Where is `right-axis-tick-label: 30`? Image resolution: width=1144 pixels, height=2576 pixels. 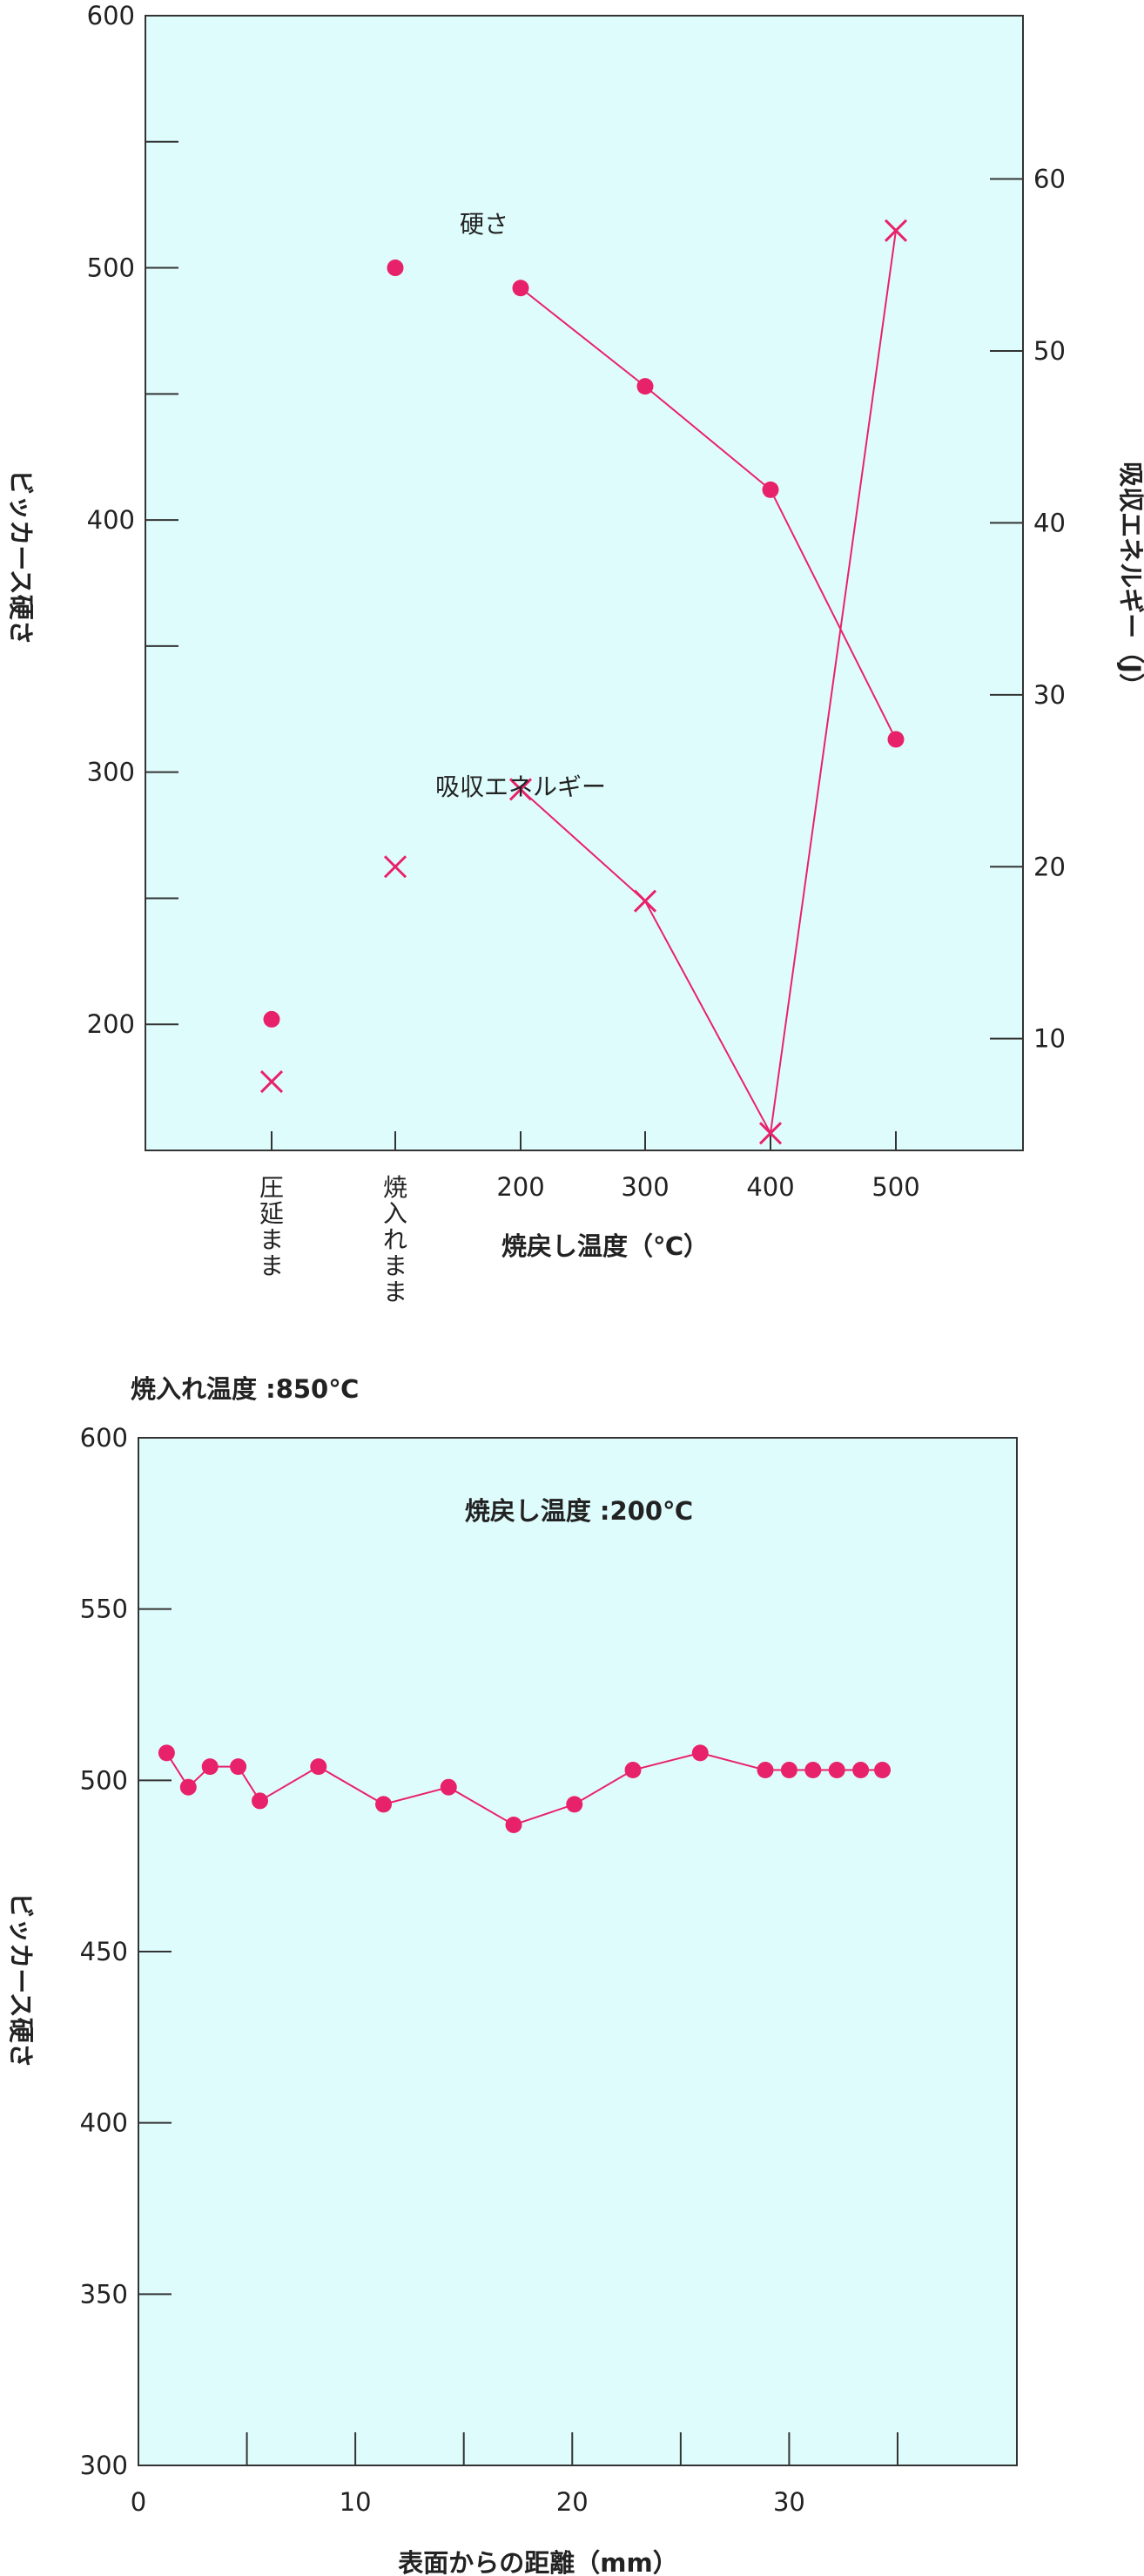
right-axis-tick-label: 30 is located at coordinates (1049, 695).